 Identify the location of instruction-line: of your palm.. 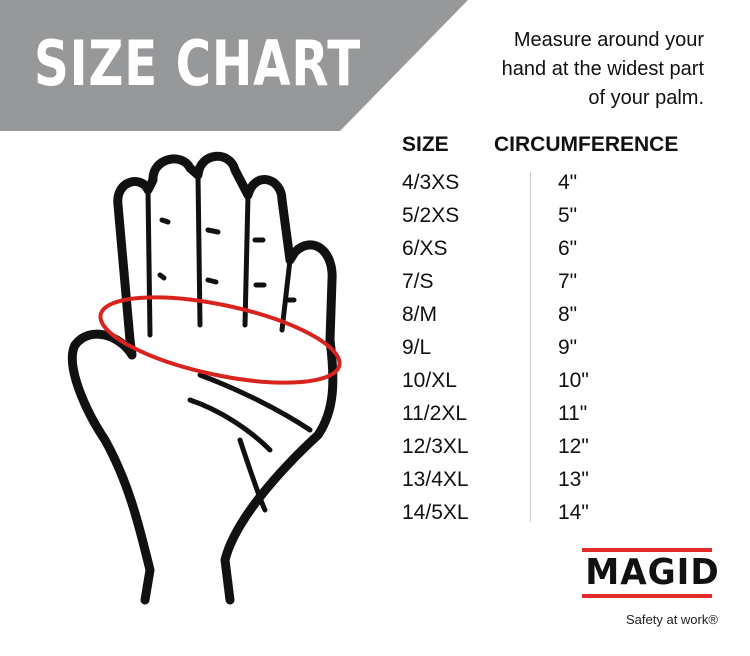
(646, 98).